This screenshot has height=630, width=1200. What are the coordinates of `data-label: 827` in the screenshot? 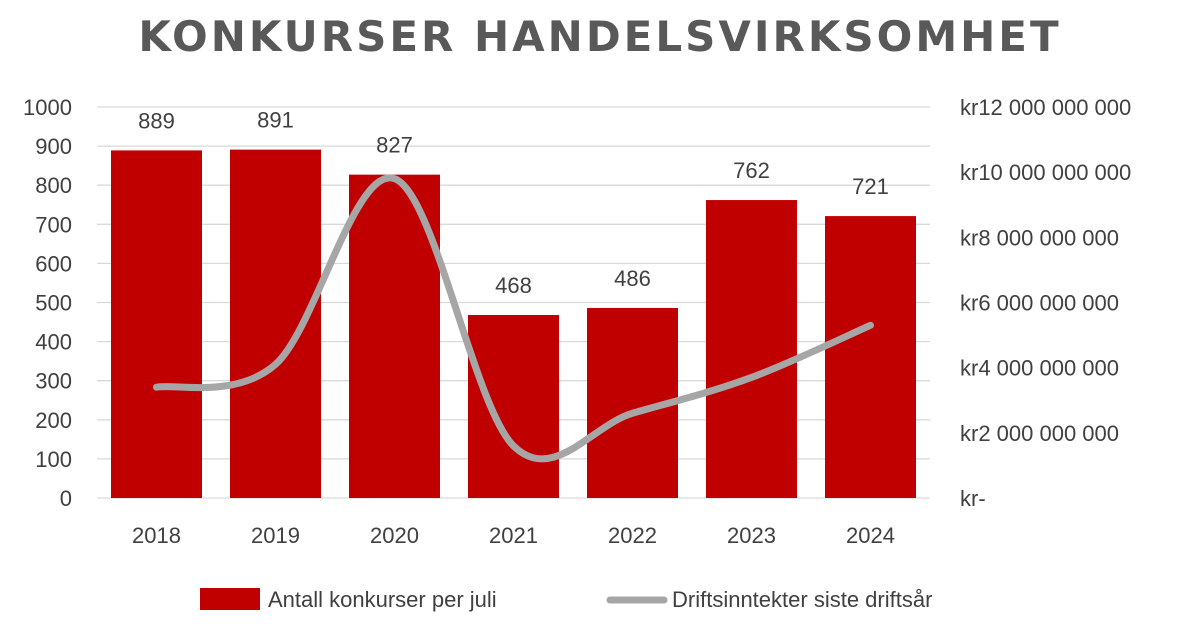 It's located at (394, 145).